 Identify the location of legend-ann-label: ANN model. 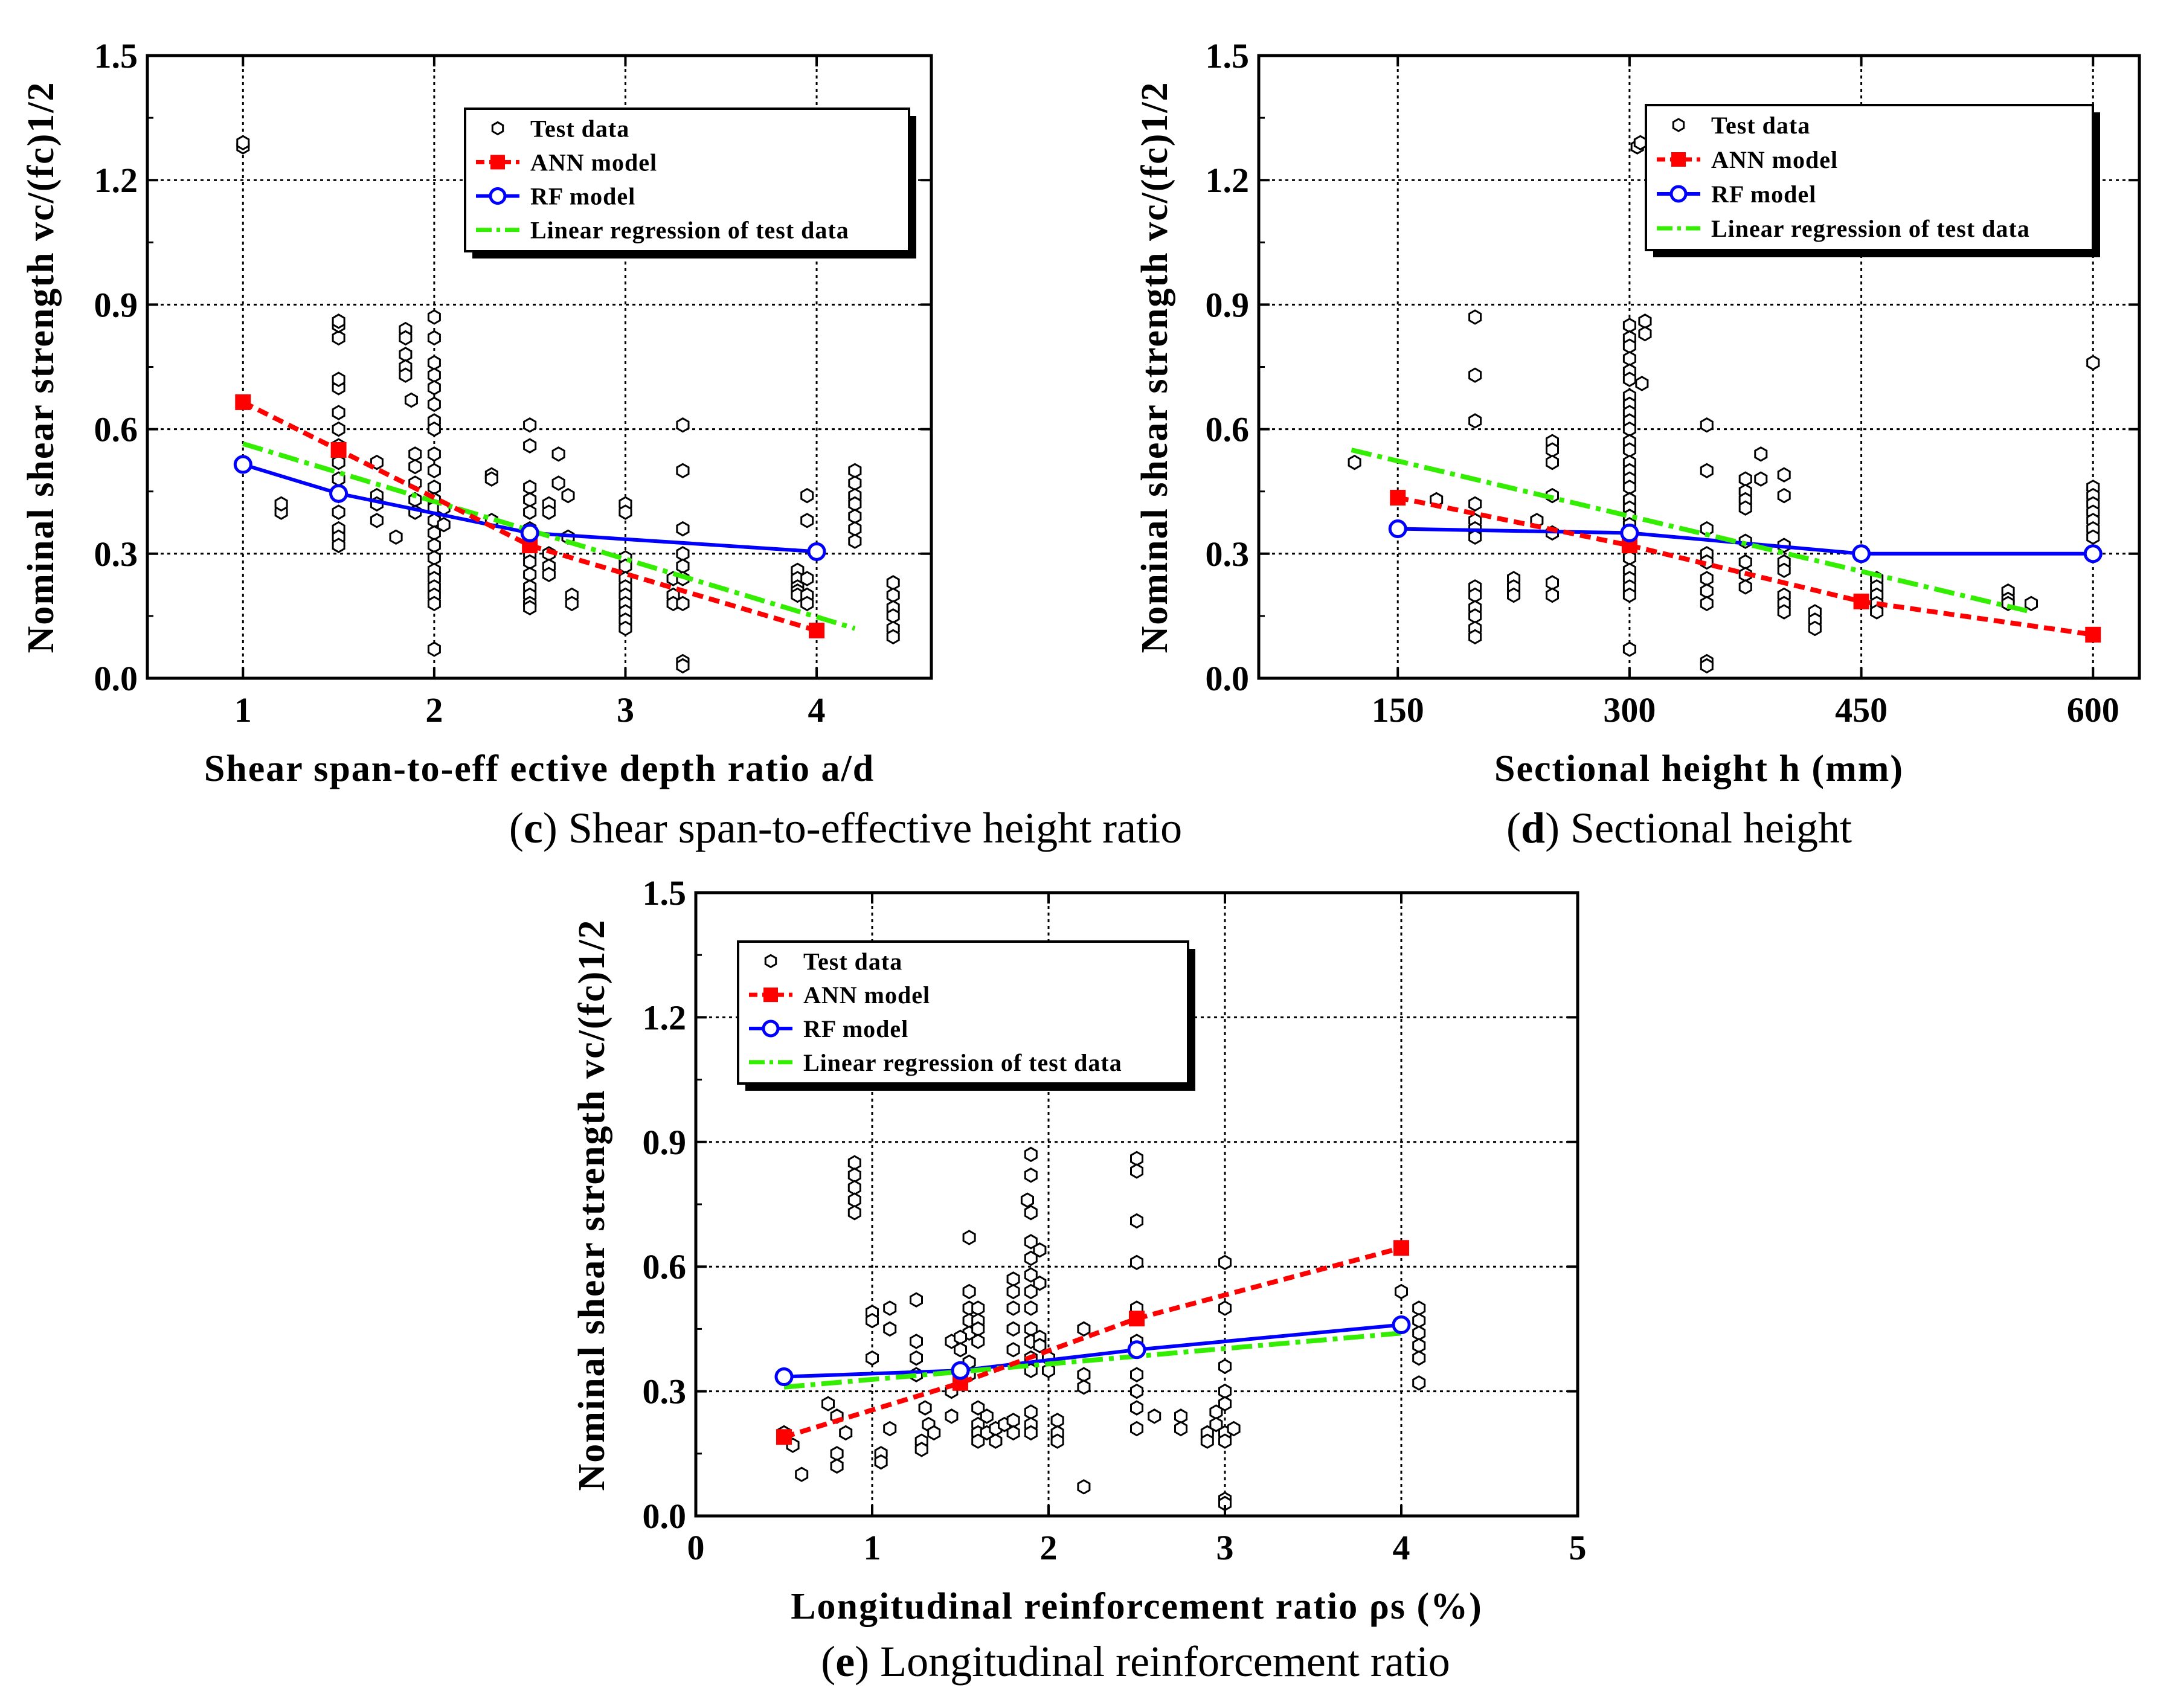
(866, 995).